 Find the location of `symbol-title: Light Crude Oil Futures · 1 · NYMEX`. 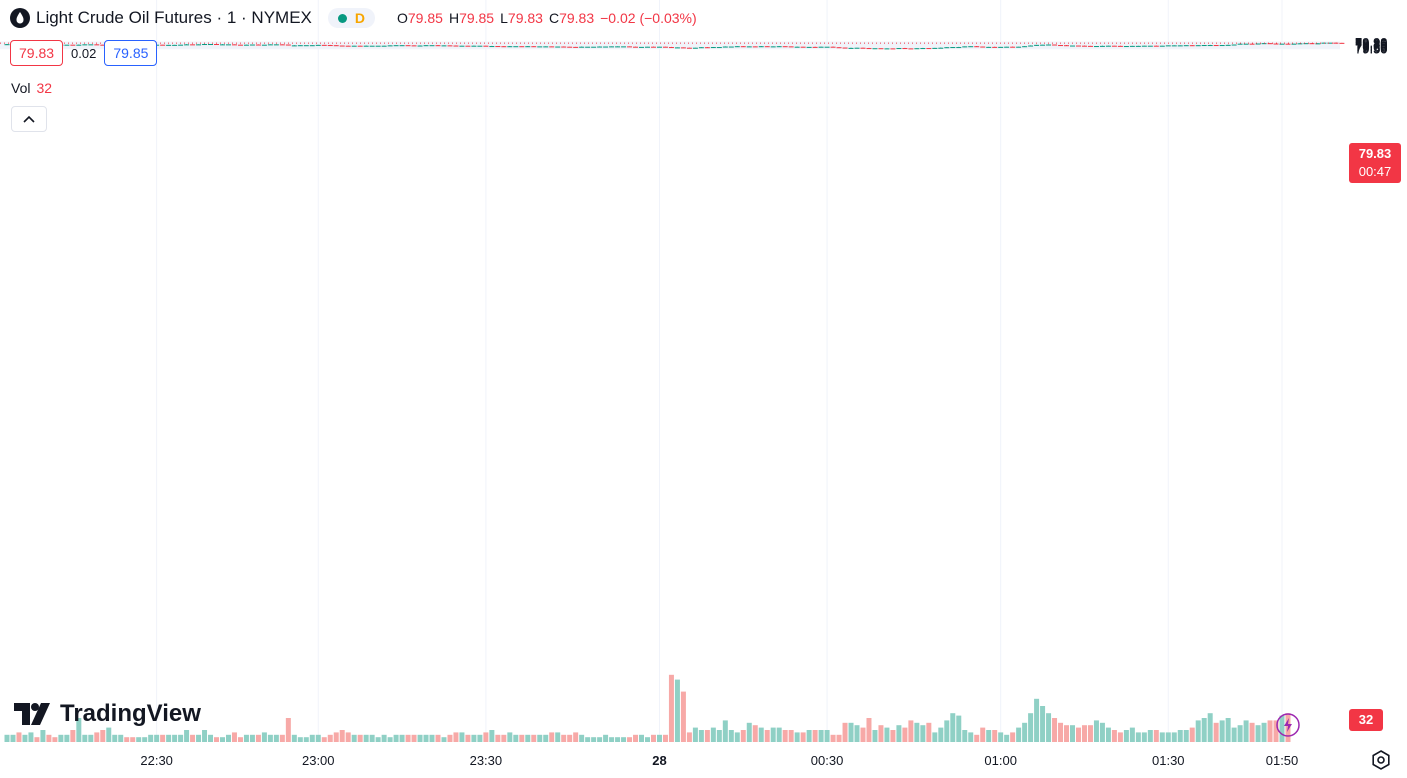

symbol-title: Light Crude Oil Futures · 1 · NYMEX is located at coordinates (174, 17).